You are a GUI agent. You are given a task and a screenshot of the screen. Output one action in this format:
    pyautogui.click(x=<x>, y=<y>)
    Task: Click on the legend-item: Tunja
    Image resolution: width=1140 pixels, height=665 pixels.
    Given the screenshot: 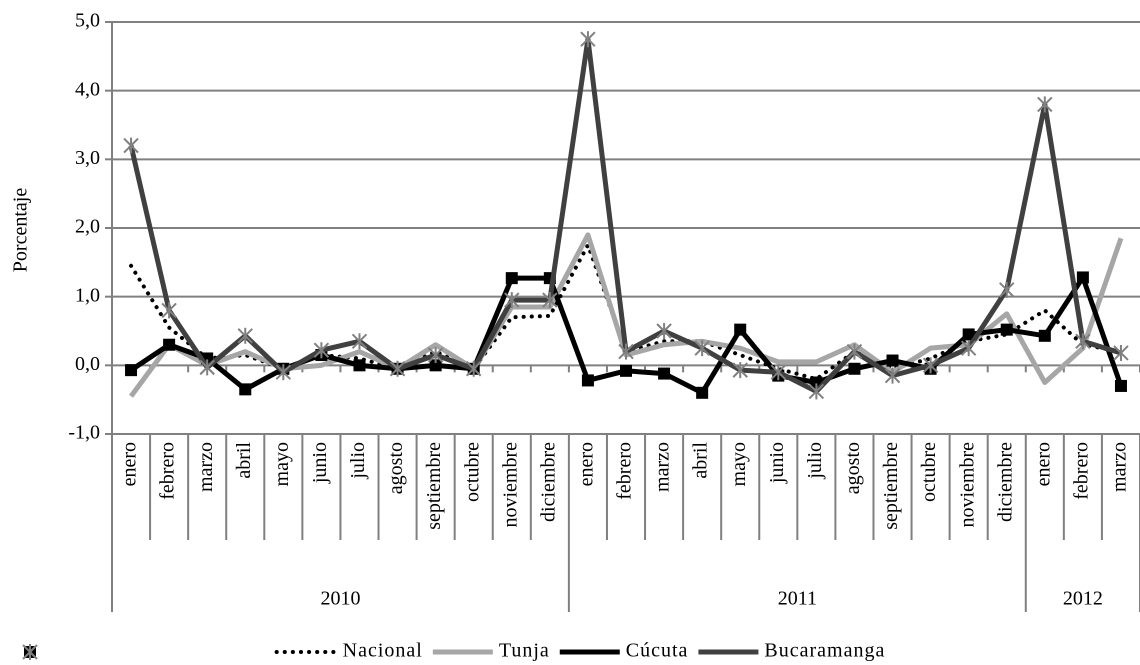 What is the action you would take?
    pyautogui.click(x=491, y=651)
    